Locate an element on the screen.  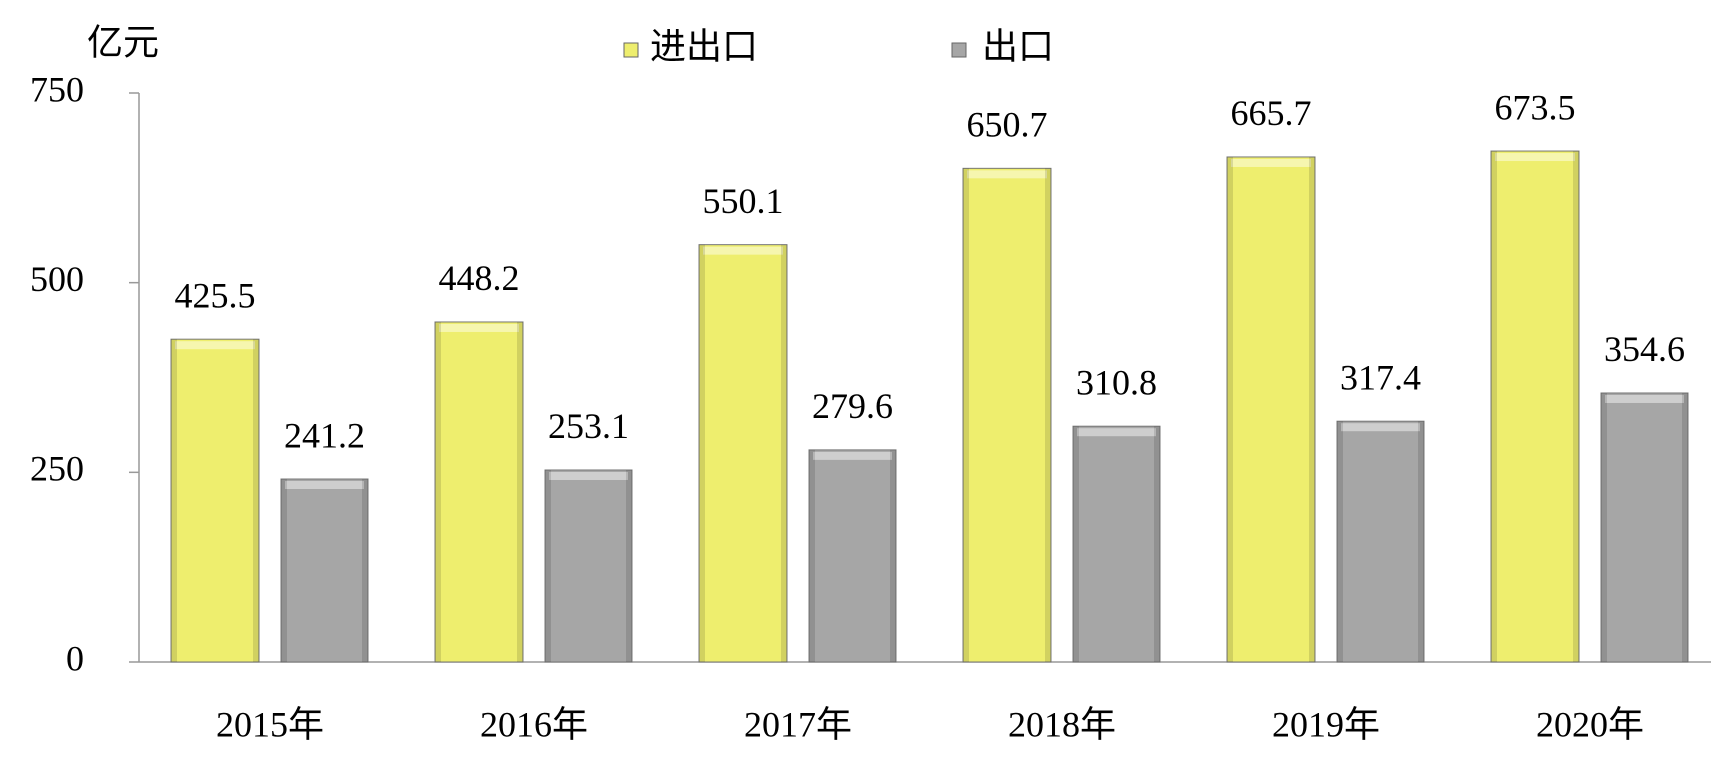
legend-label: 出口 is located at coordinates (1018, 46).